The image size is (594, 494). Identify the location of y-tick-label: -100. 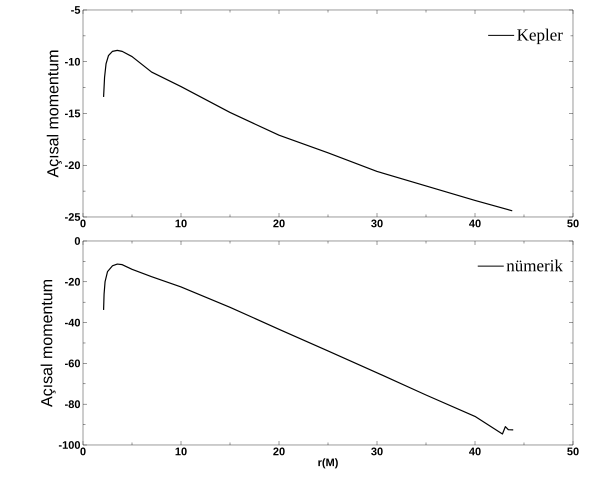
(69, 445).